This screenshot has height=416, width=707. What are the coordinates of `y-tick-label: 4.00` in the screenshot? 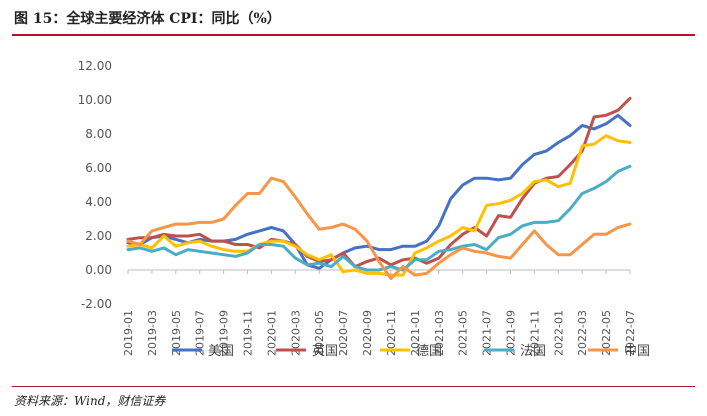 It's located at (98, 202).